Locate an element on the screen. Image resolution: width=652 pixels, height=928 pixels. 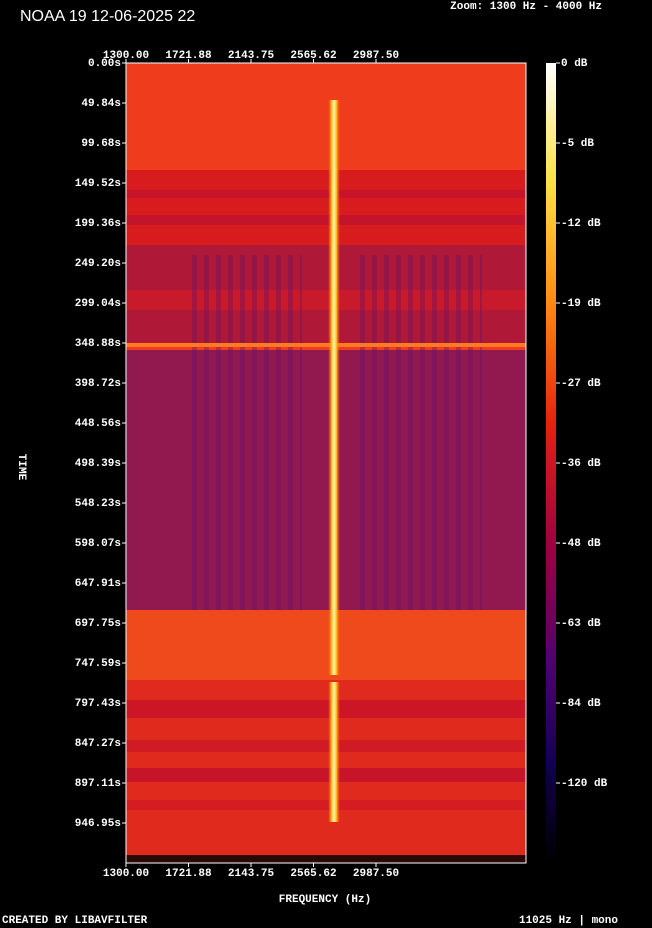
y-tick-label: 946.95s is located at coordinates (98, 824).